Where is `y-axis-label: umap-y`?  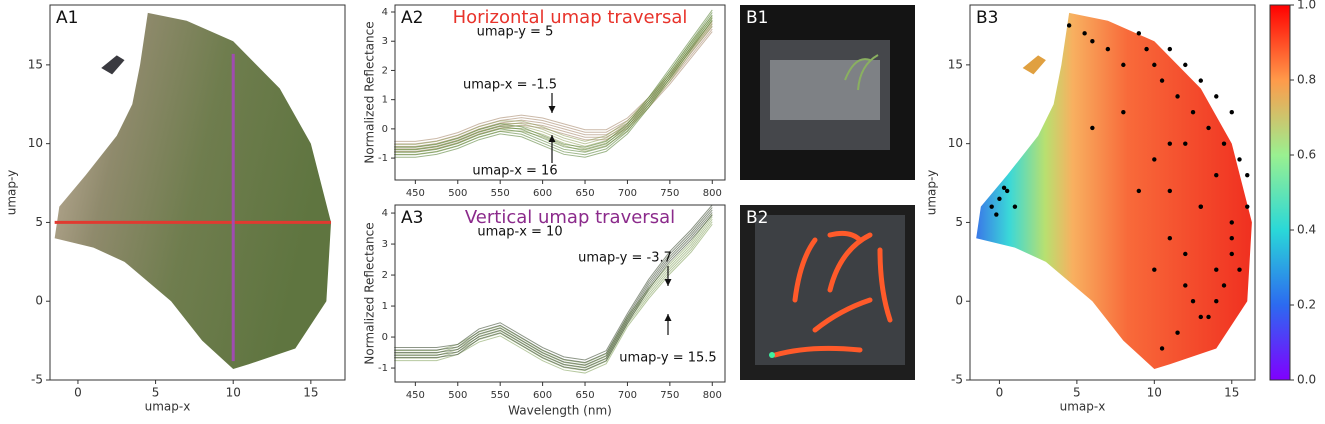 y-axis-label: umap-y is located at coordinates (12, 193).